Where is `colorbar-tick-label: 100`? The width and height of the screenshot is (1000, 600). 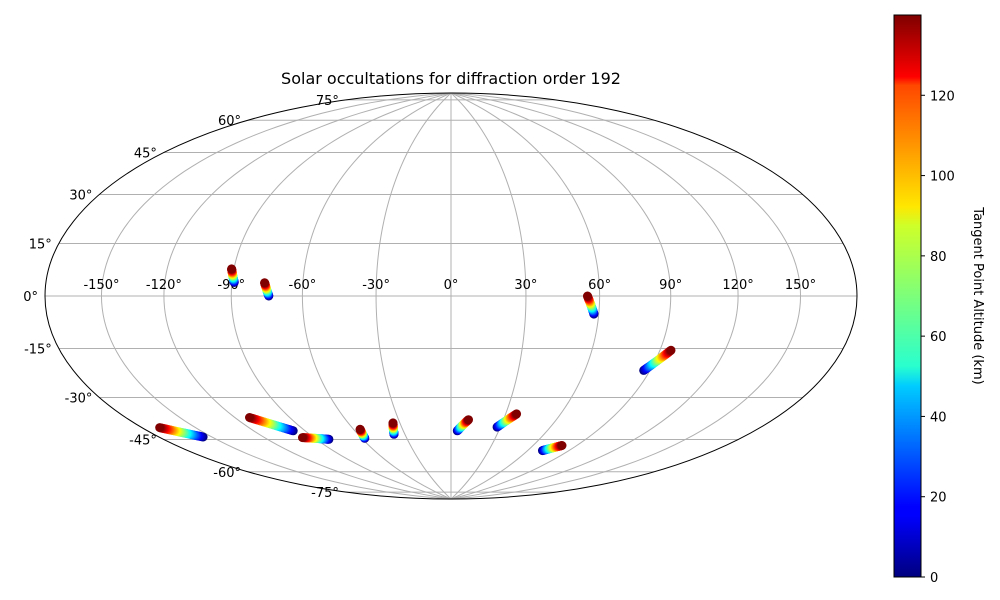
colorbar-tick-label: 100 is located at coordinates (942, 177).